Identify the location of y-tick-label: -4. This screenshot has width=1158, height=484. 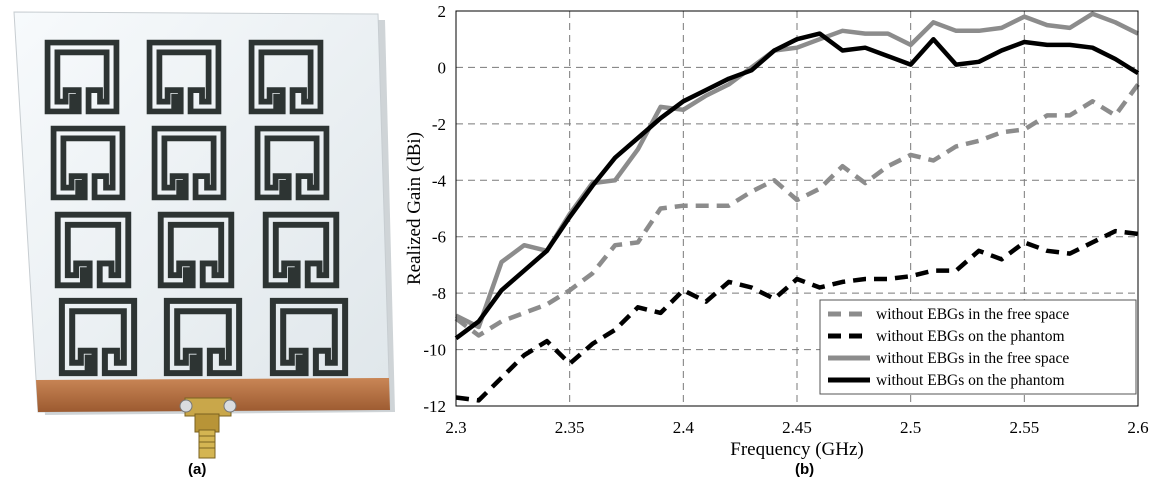
(439, 180).